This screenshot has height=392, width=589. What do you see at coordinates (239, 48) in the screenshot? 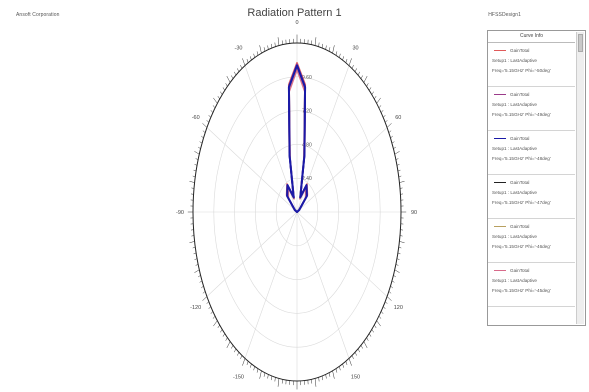
I see `angle-tick-label: -30` at bounding box center [239, 48].